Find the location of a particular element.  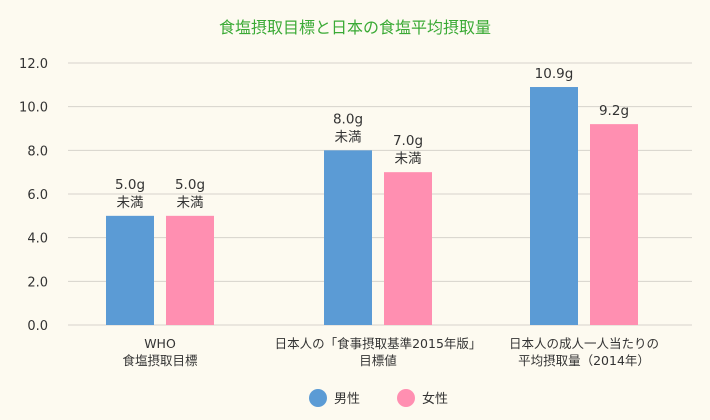

y-tick-label: 12.0 is located at coordinates (33, 64).